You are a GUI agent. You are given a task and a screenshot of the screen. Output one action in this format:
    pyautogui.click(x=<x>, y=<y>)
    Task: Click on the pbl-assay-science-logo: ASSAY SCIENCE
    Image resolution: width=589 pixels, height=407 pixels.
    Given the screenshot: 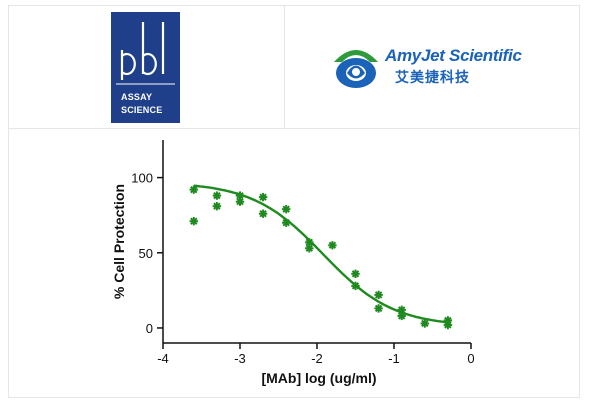 What is the action you would take?
    pyautogui.click(x=145, y=67)
    